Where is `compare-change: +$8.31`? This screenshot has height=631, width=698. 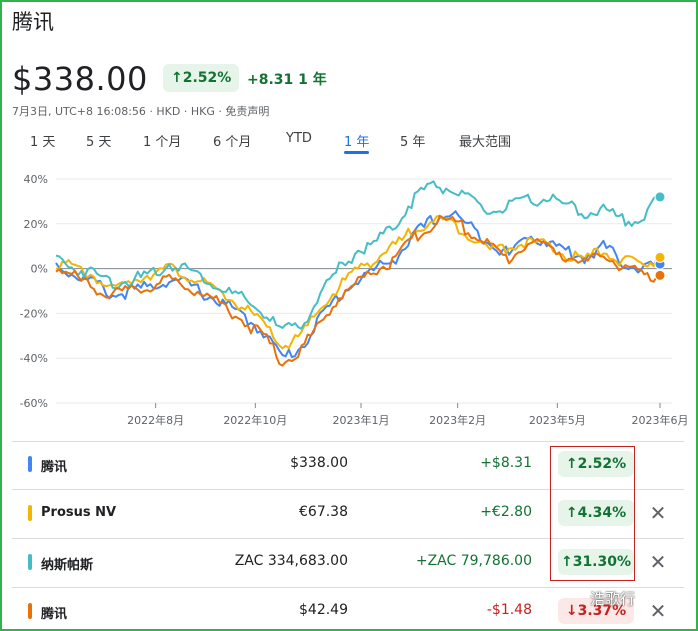
compare-change: +$8.31 is located at coordinates (506, 463).